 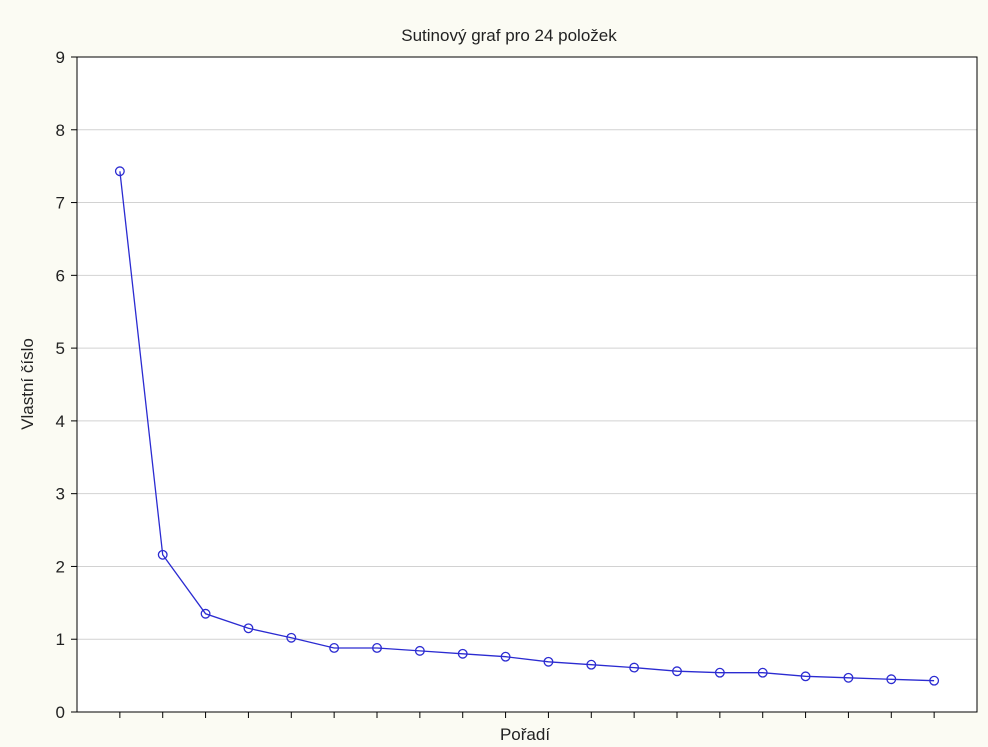 I want to click on y-tick-label: 8, so click(x=60, y=130).